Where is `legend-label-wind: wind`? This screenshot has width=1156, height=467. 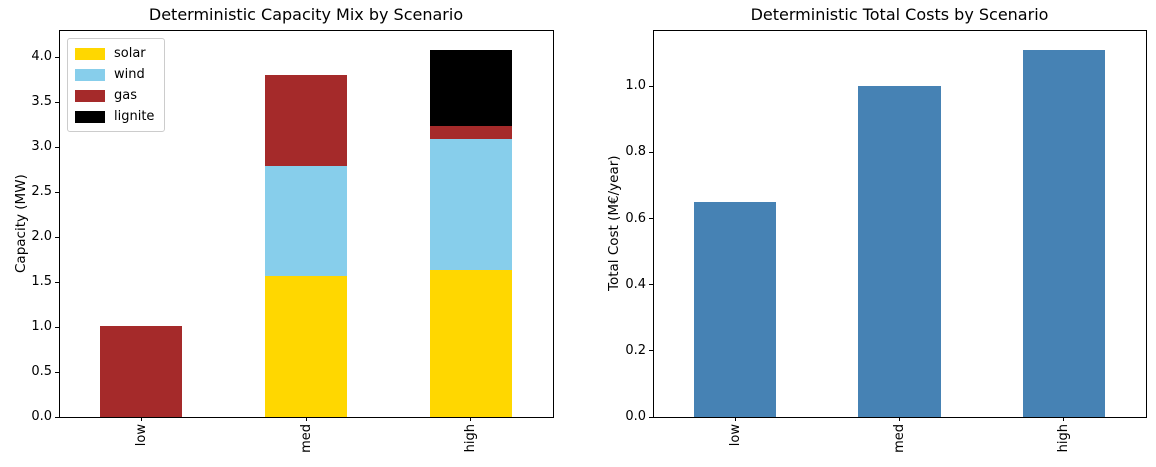
legend-label-wind: wind is located at coordinates (129, 74).